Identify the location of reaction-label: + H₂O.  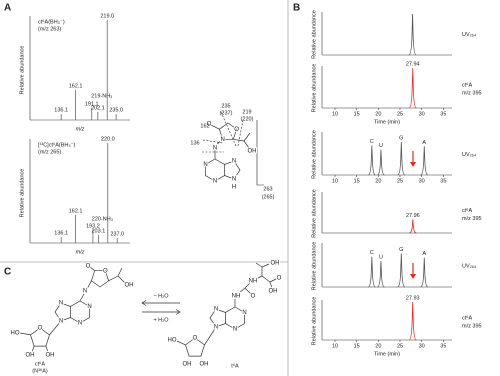
(161, 320).